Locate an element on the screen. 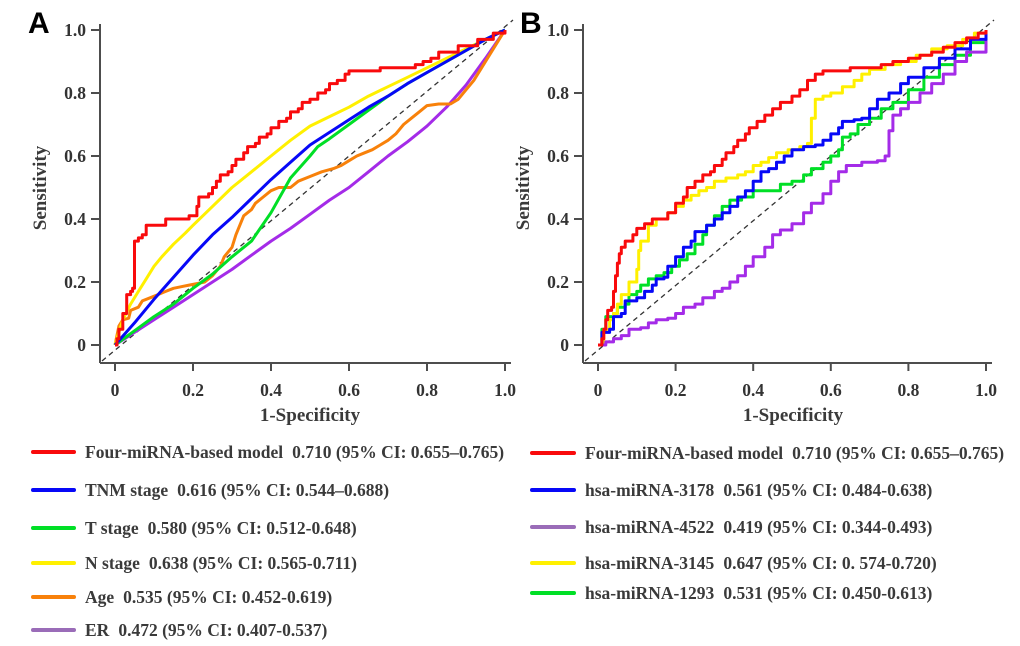 This screenshot has width=1020, height=646. panel-a-letter: A is located at coordinates (39, 23).